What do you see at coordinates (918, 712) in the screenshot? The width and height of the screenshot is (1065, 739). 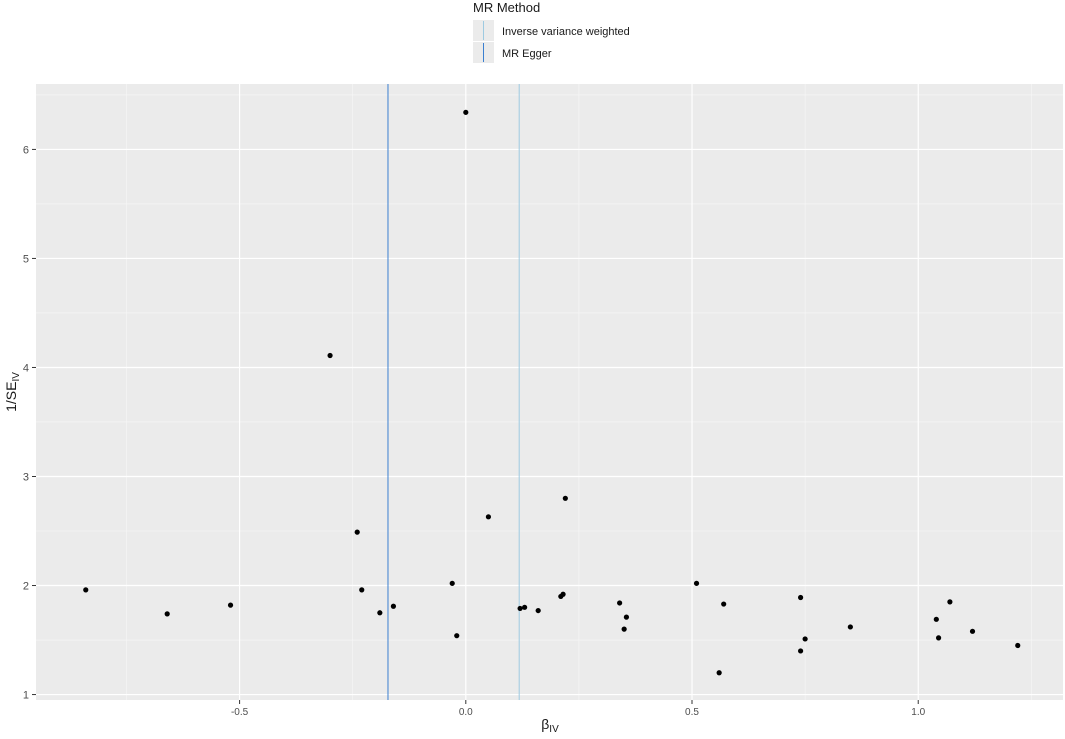 I see `x-tick-label: 1.0` at bounding box center [918, 712].